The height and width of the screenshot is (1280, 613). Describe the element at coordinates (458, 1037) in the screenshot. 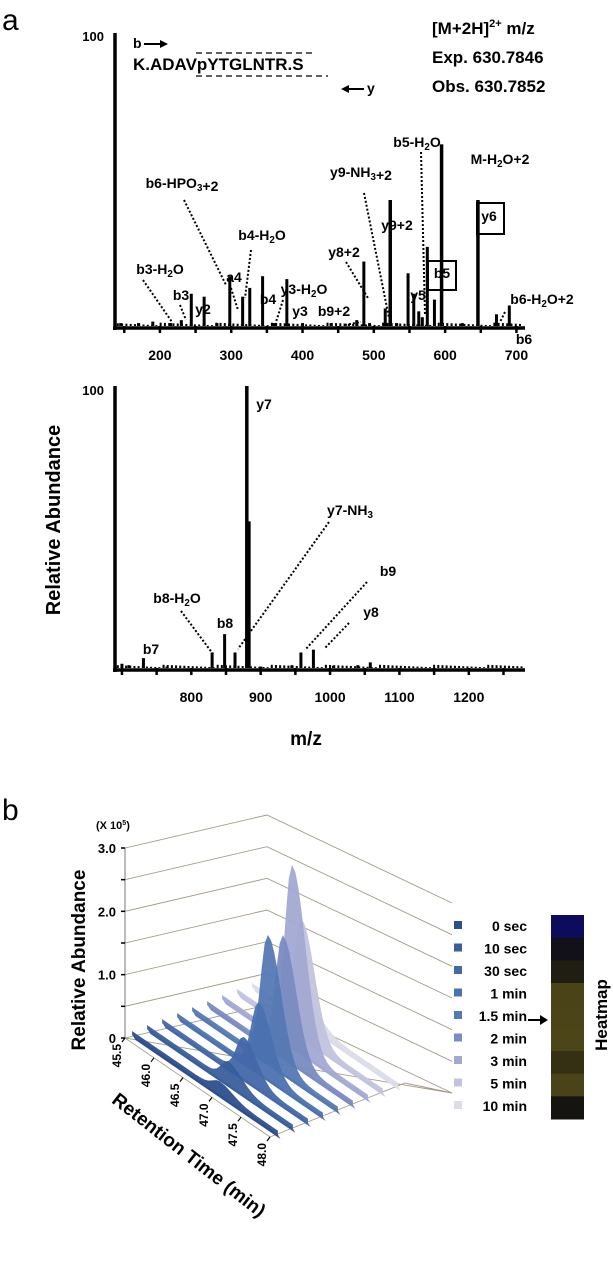

I see `legend-swatch-2-min` at that location.